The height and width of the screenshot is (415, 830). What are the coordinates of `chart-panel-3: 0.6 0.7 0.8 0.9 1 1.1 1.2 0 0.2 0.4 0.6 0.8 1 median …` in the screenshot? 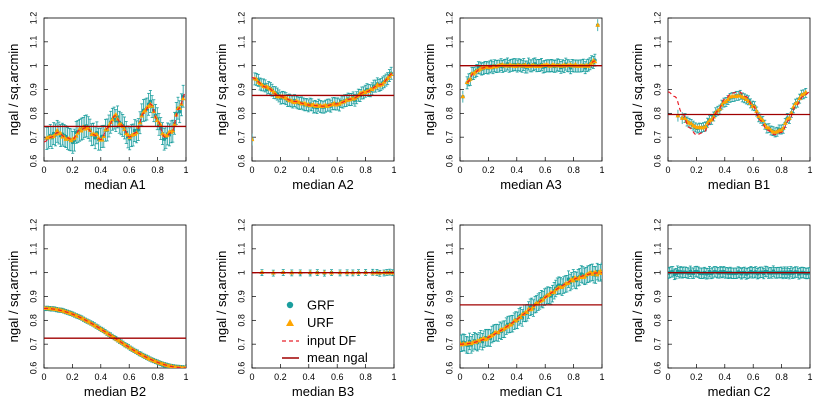 It's located at (513, 102).